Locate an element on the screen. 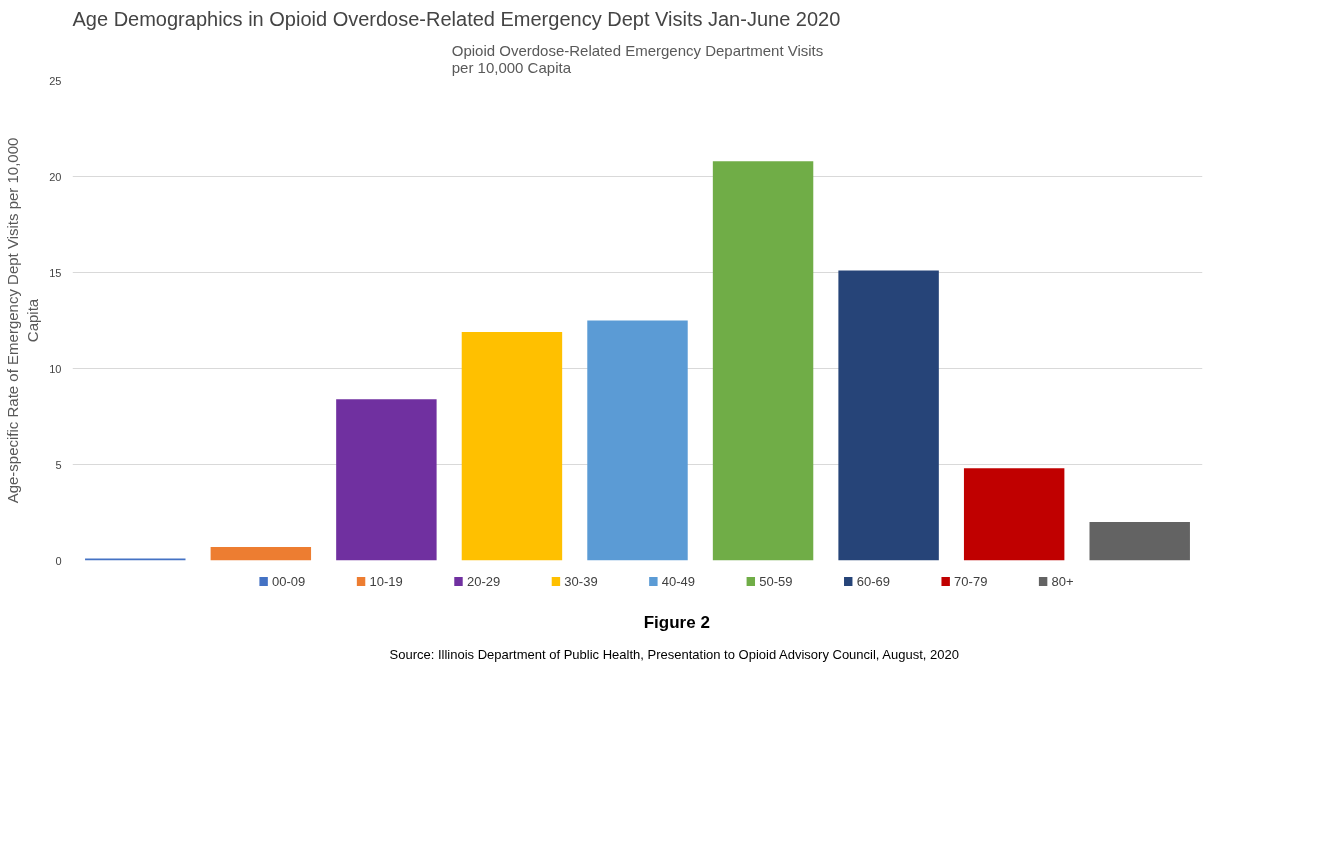  legend-label: 50-59 is located at coordinates (776, 581).